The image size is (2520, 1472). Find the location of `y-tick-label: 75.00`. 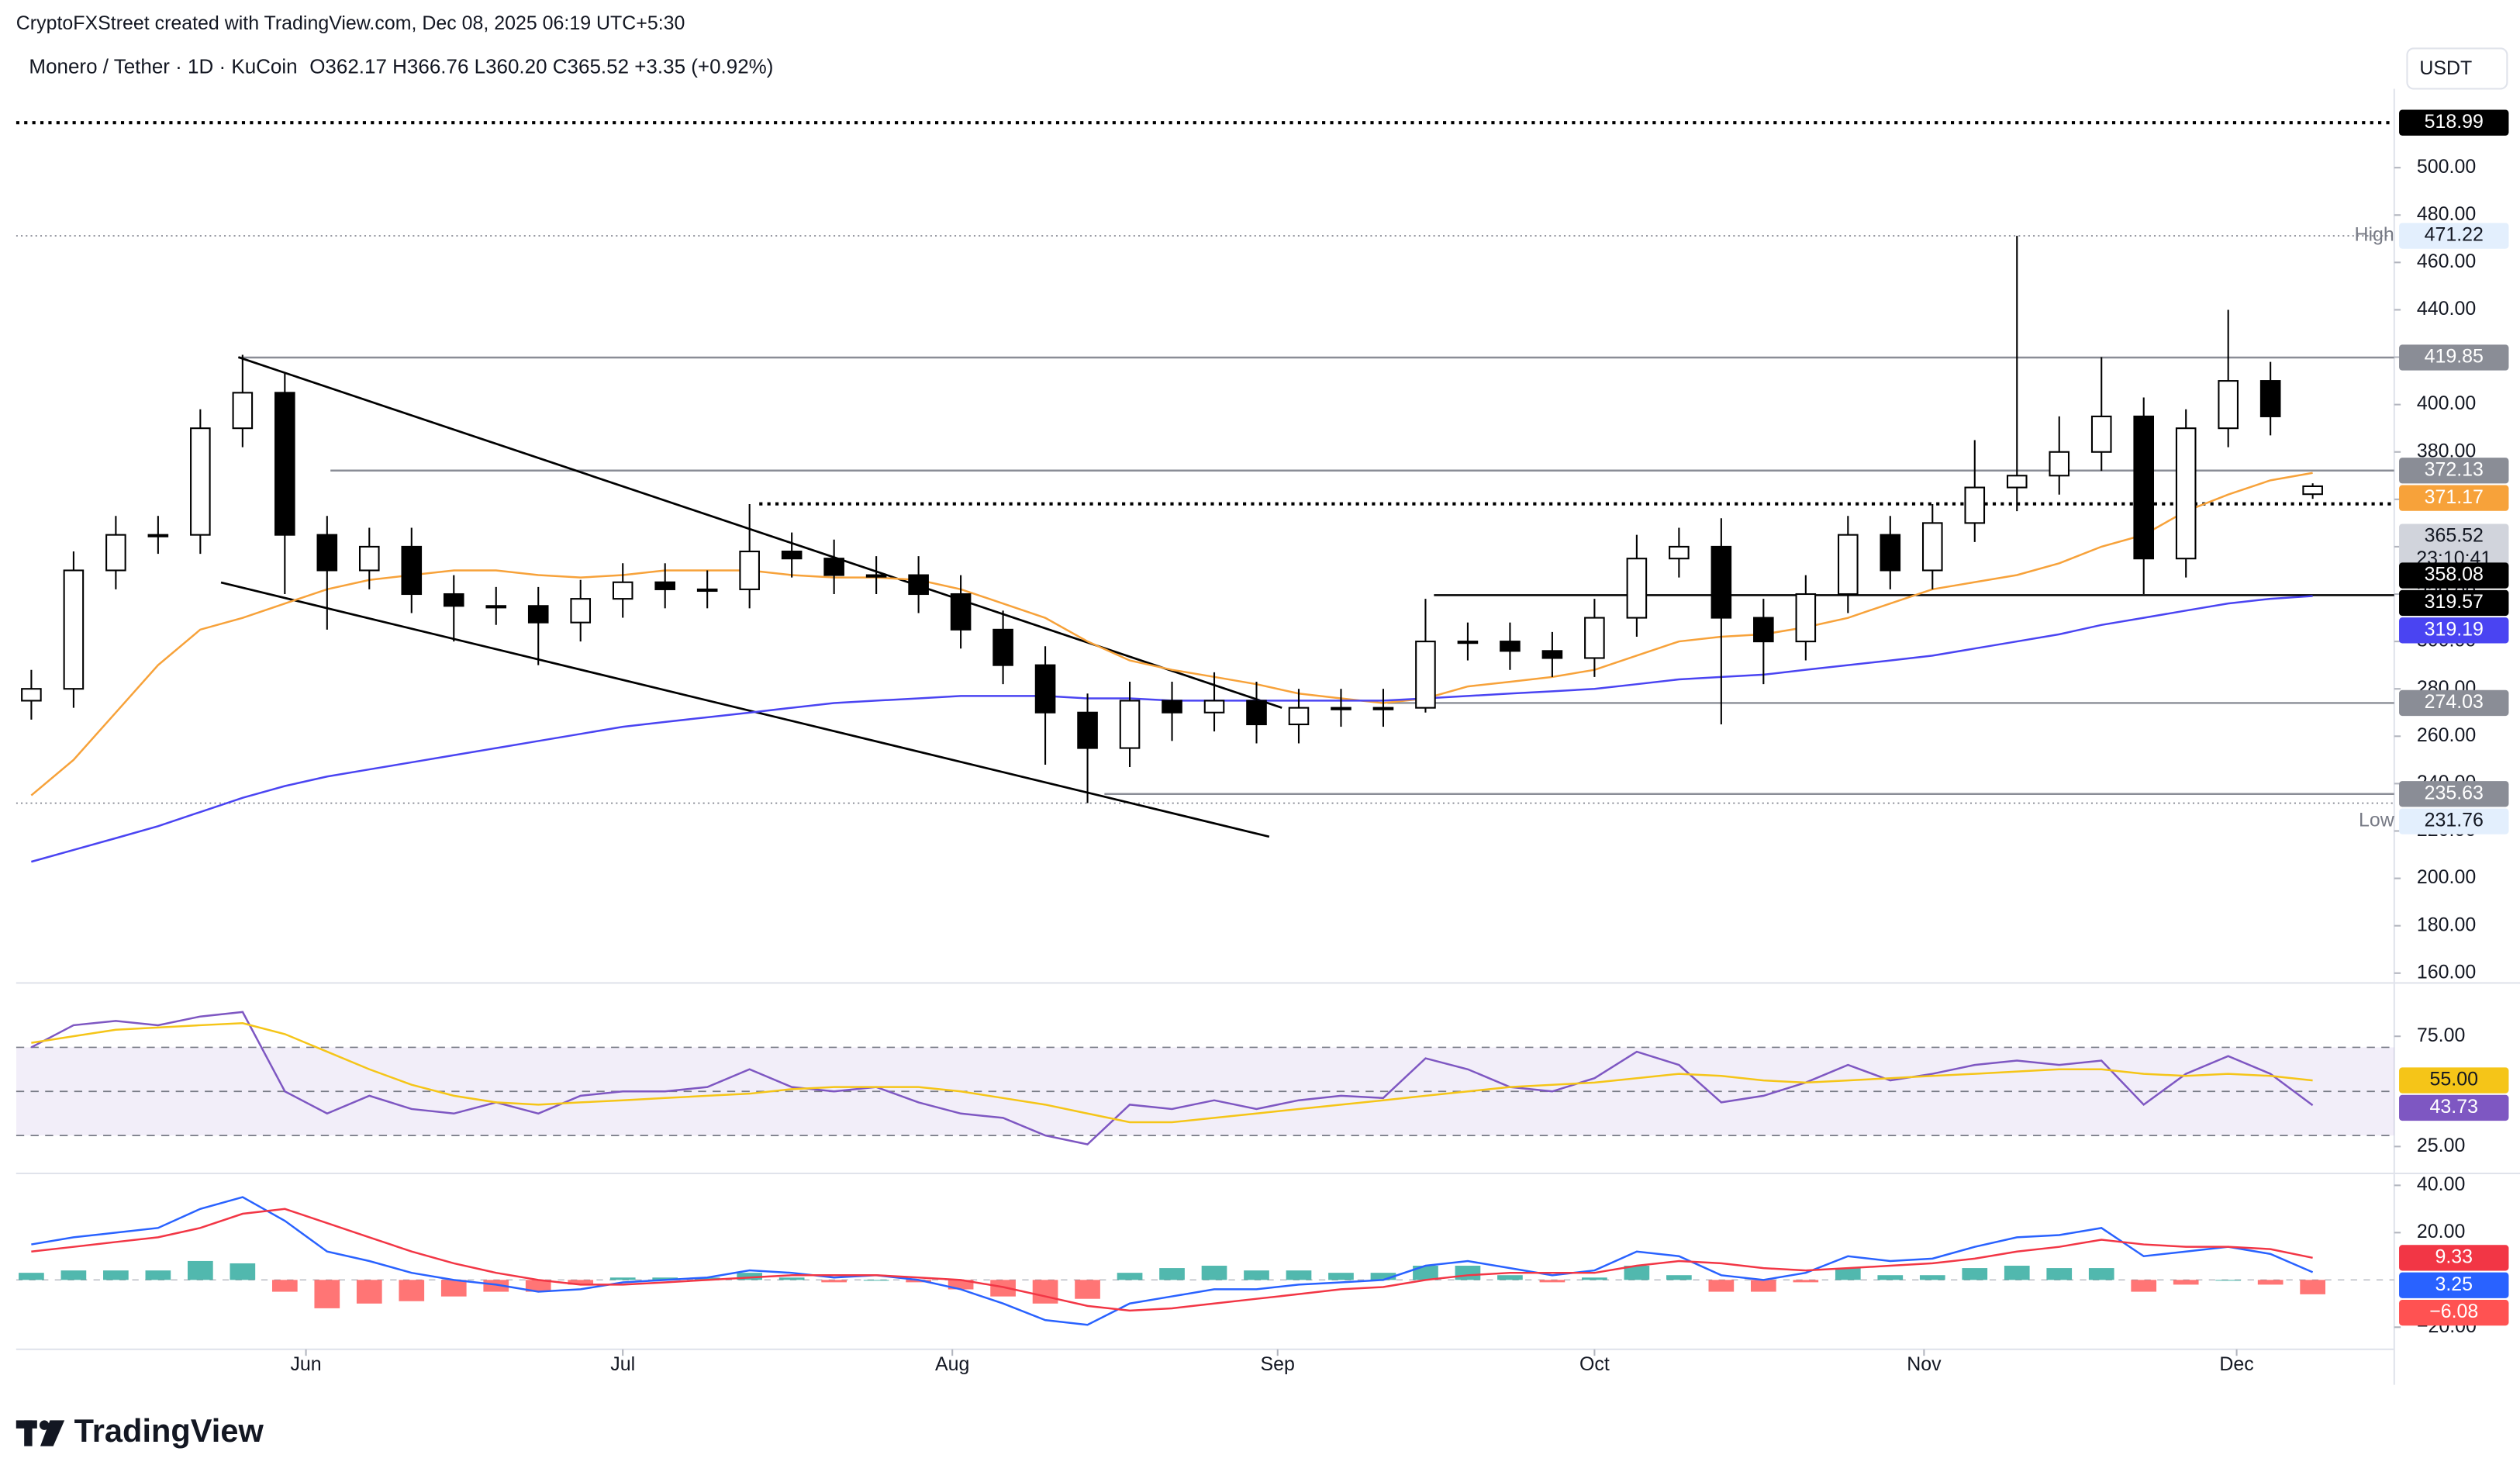

y-tick-label: 75.00 is located at coordinates (2441, 1035).